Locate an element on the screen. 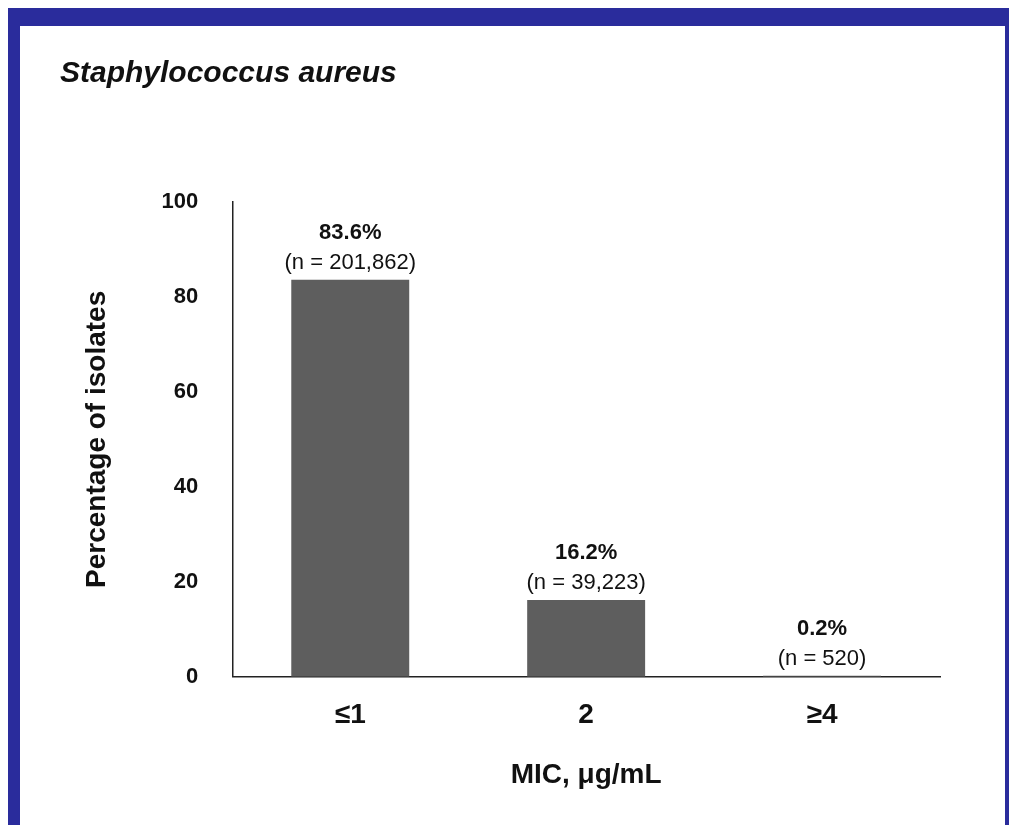 The image size is (1017, 833). y-tick-label: 20 is located at coordinates (186, 580).